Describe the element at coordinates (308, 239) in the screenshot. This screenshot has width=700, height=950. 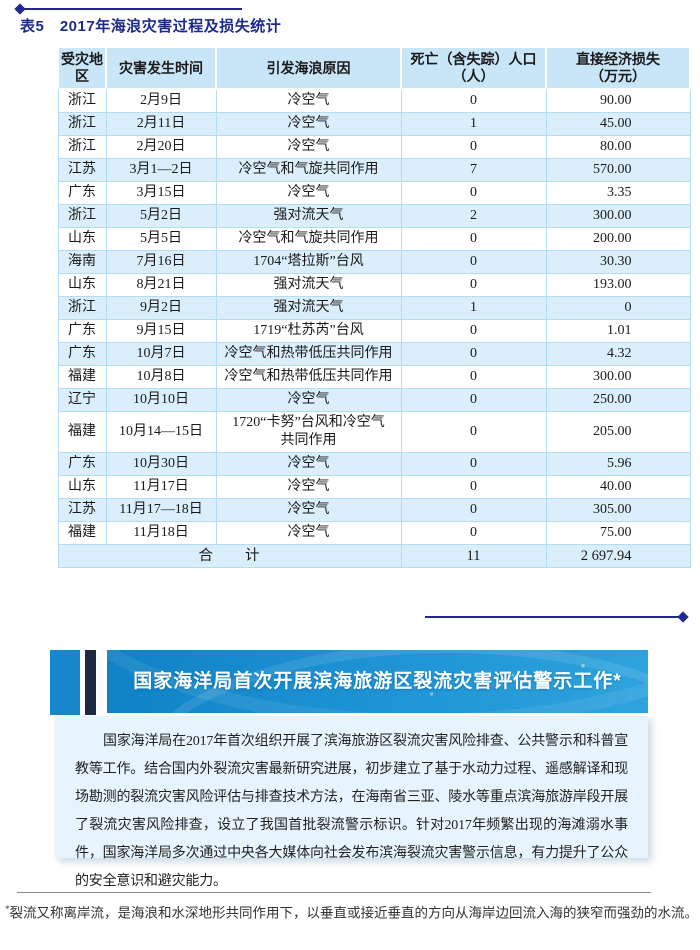
I see `cell-cause: 冷空气和气旋共同作用` at that location.